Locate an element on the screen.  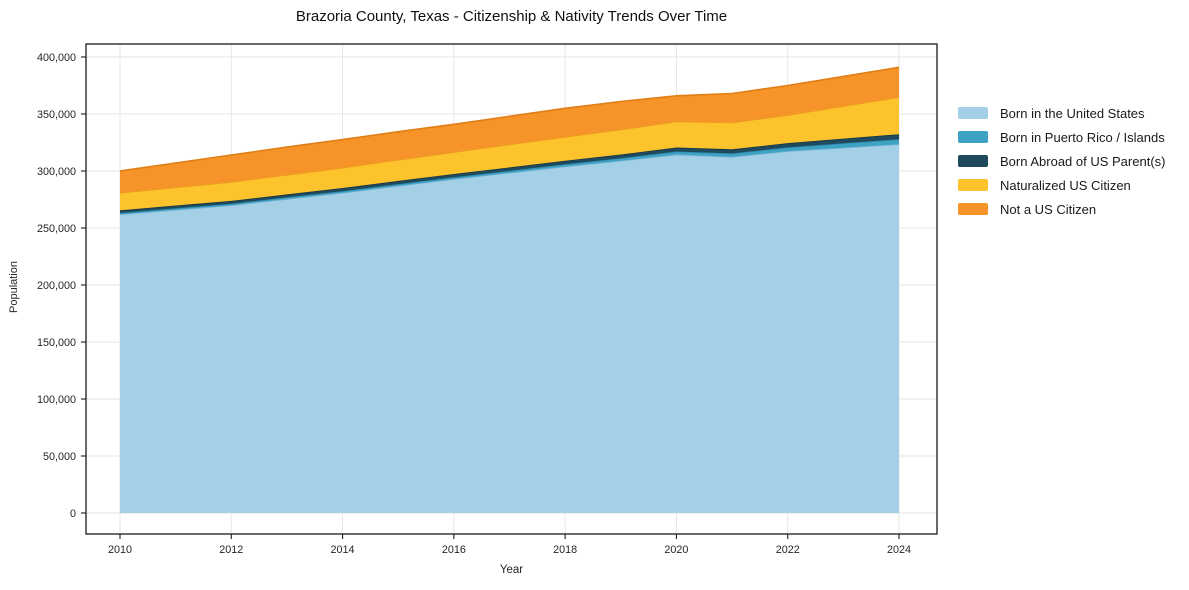
legend-label: Born in Puerto Rico / Islands is located at coordinates (1082, 137).